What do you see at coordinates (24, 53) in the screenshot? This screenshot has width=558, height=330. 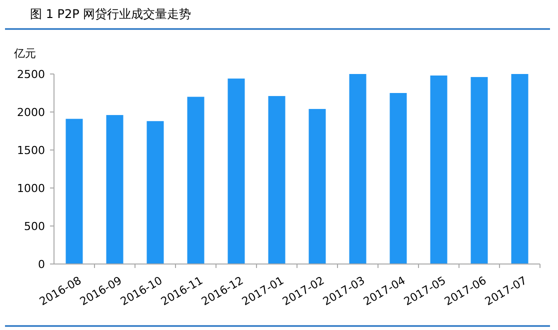 I see `y-axis-title: 亿元` at bounding box center [24, 53].